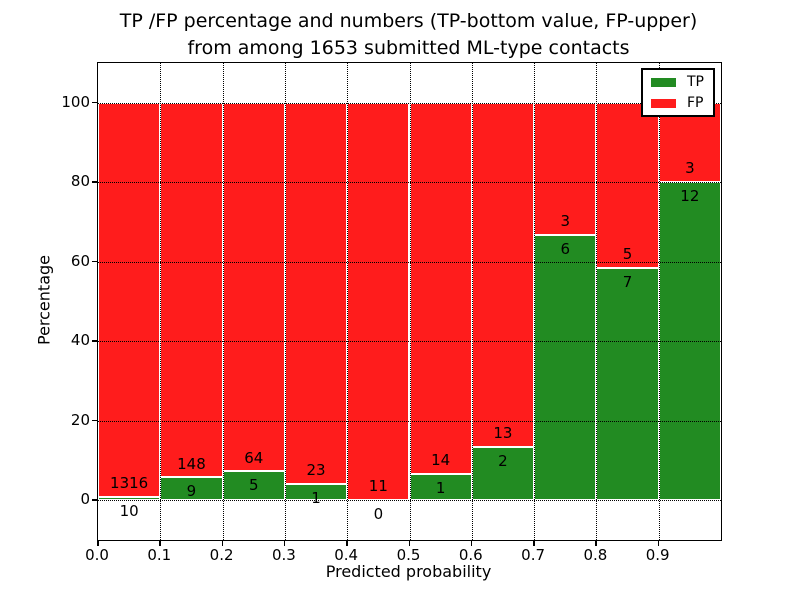  Describe the element at coordinates (85, 499) in the screenshot. I see `y-tick-label: 0` at that location.